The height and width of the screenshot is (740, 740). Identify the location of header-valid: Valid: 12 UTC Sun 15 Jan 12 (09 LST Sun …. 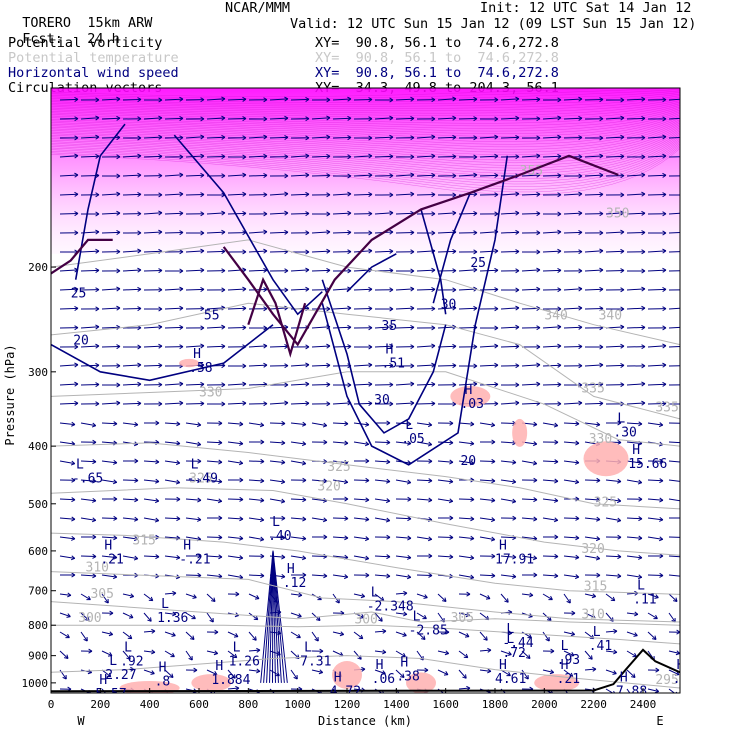
(493, 24).